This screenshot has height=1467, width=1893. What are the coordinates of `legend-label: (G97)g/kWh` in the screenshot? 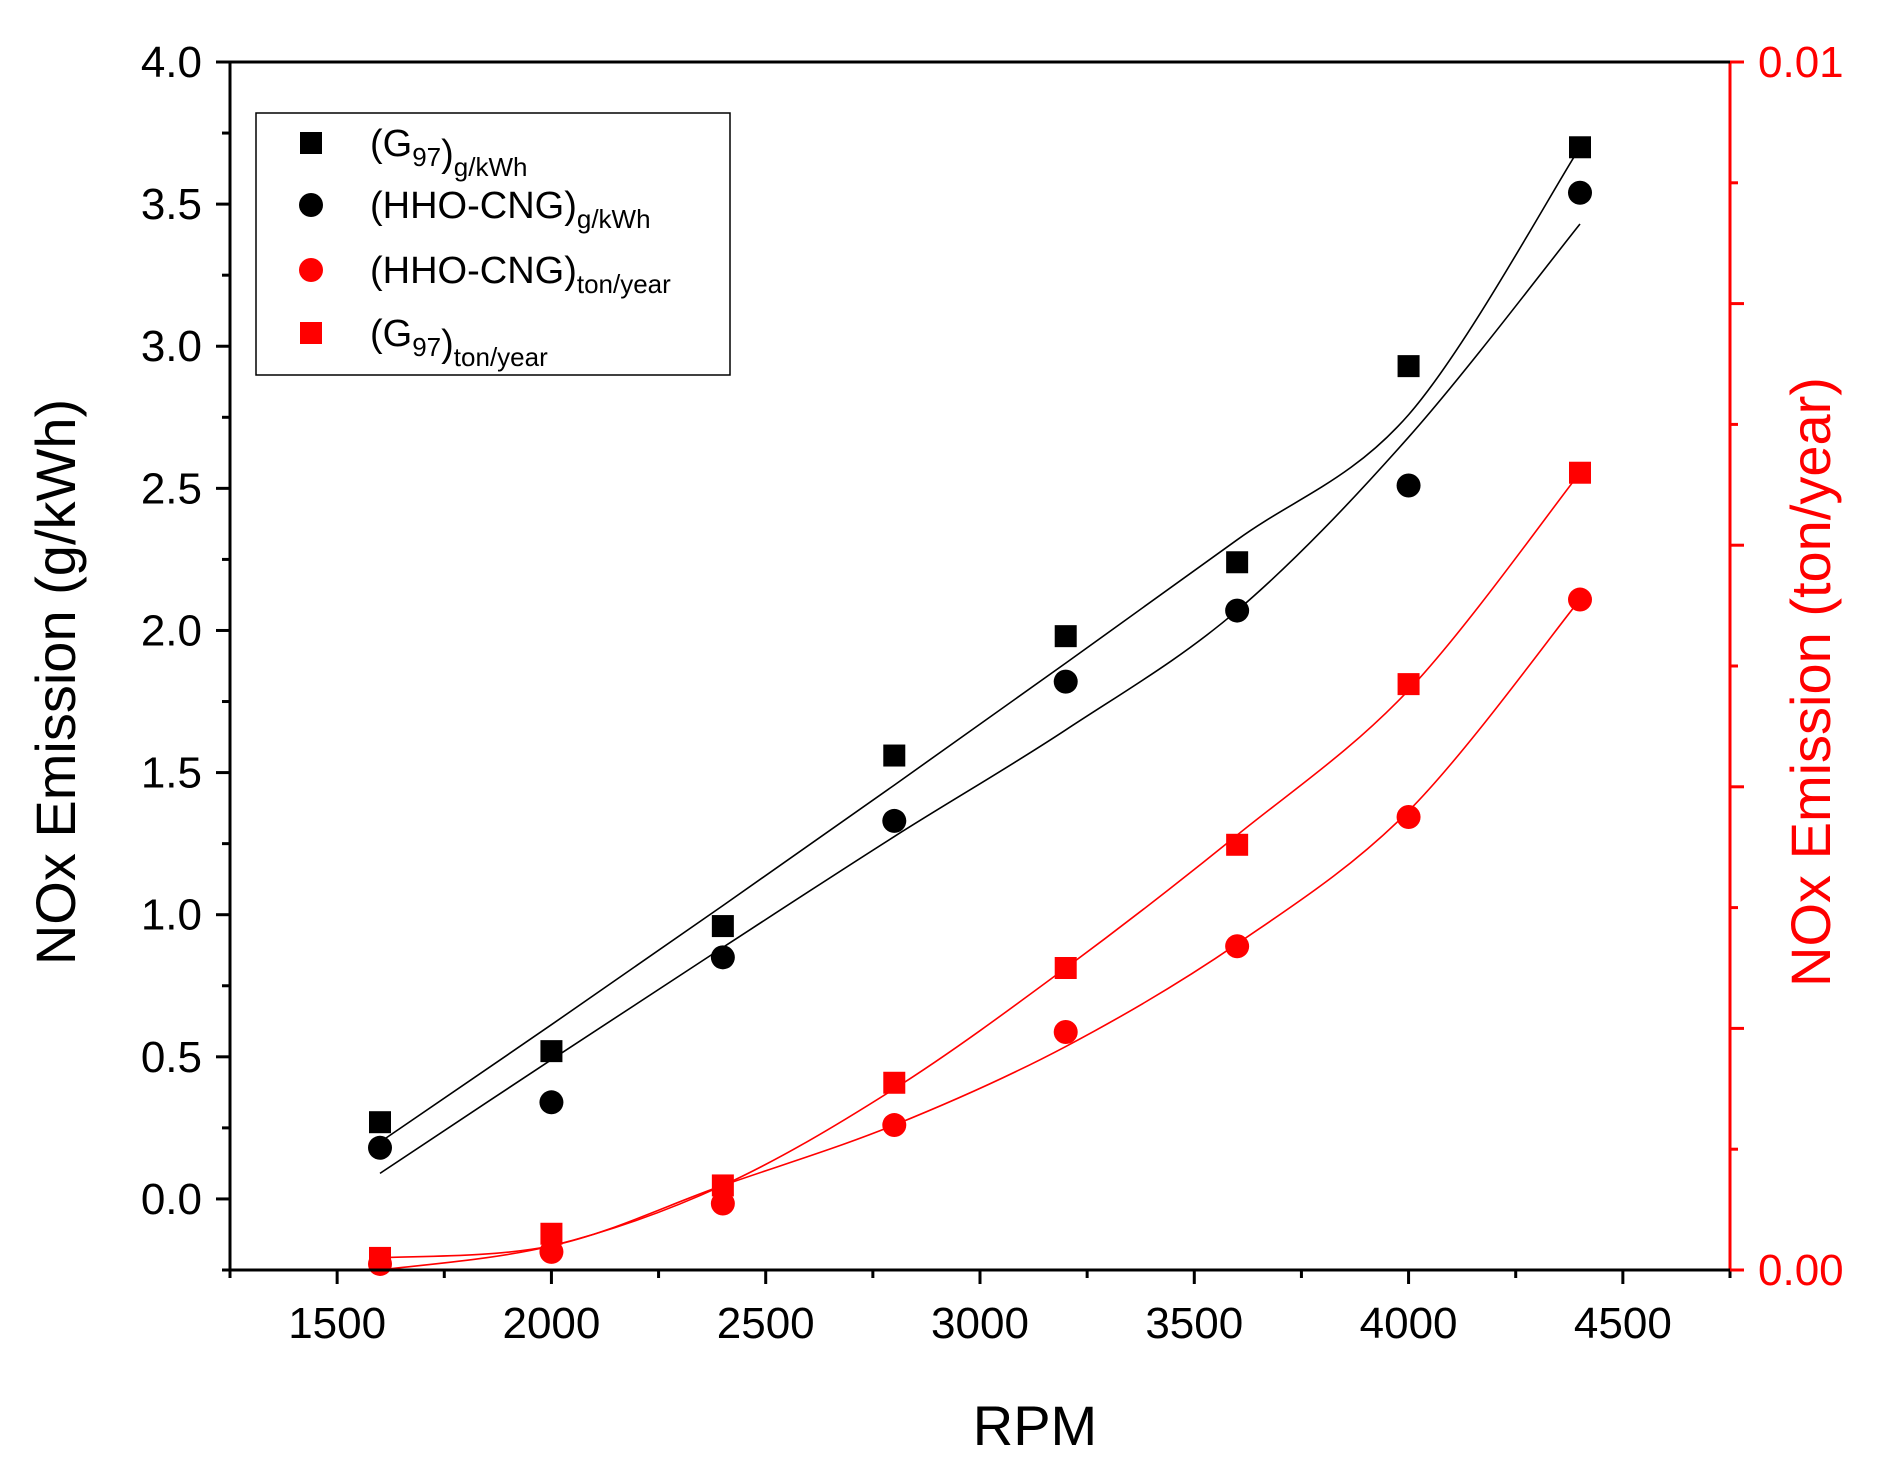 It's located at (448, 152).